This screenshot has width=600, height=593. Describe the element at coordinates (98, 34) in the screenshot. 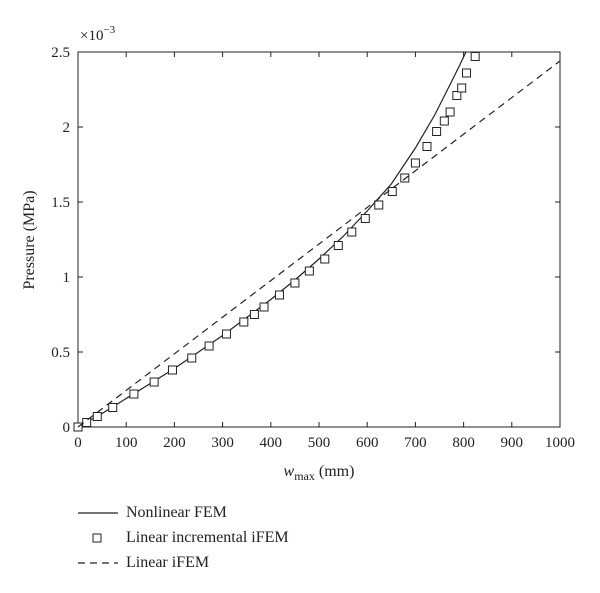

I see `y-axis-multiplier: ×10⁻³` at that location.